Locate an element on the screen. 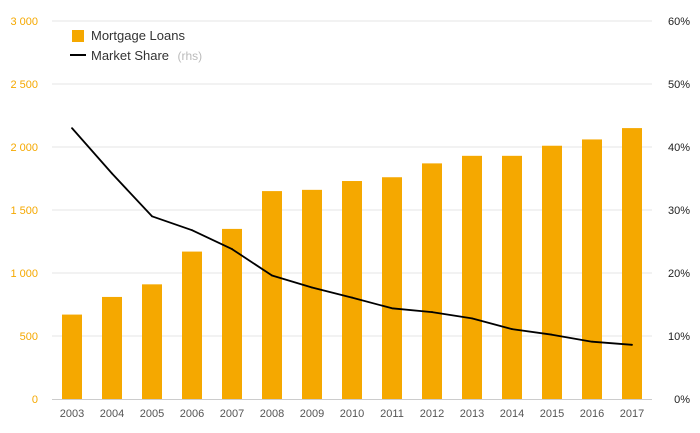 The height and width of the screenshot is (433, 700). x-axis-tick-label: 2010 is located at coordinates (352, 414).